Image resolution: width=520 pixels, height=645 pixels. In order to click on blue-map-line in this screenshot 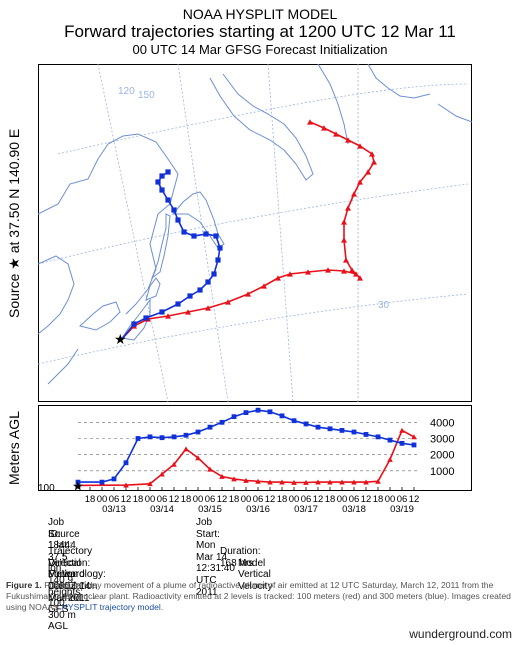, I will do `click(171, 255)`.